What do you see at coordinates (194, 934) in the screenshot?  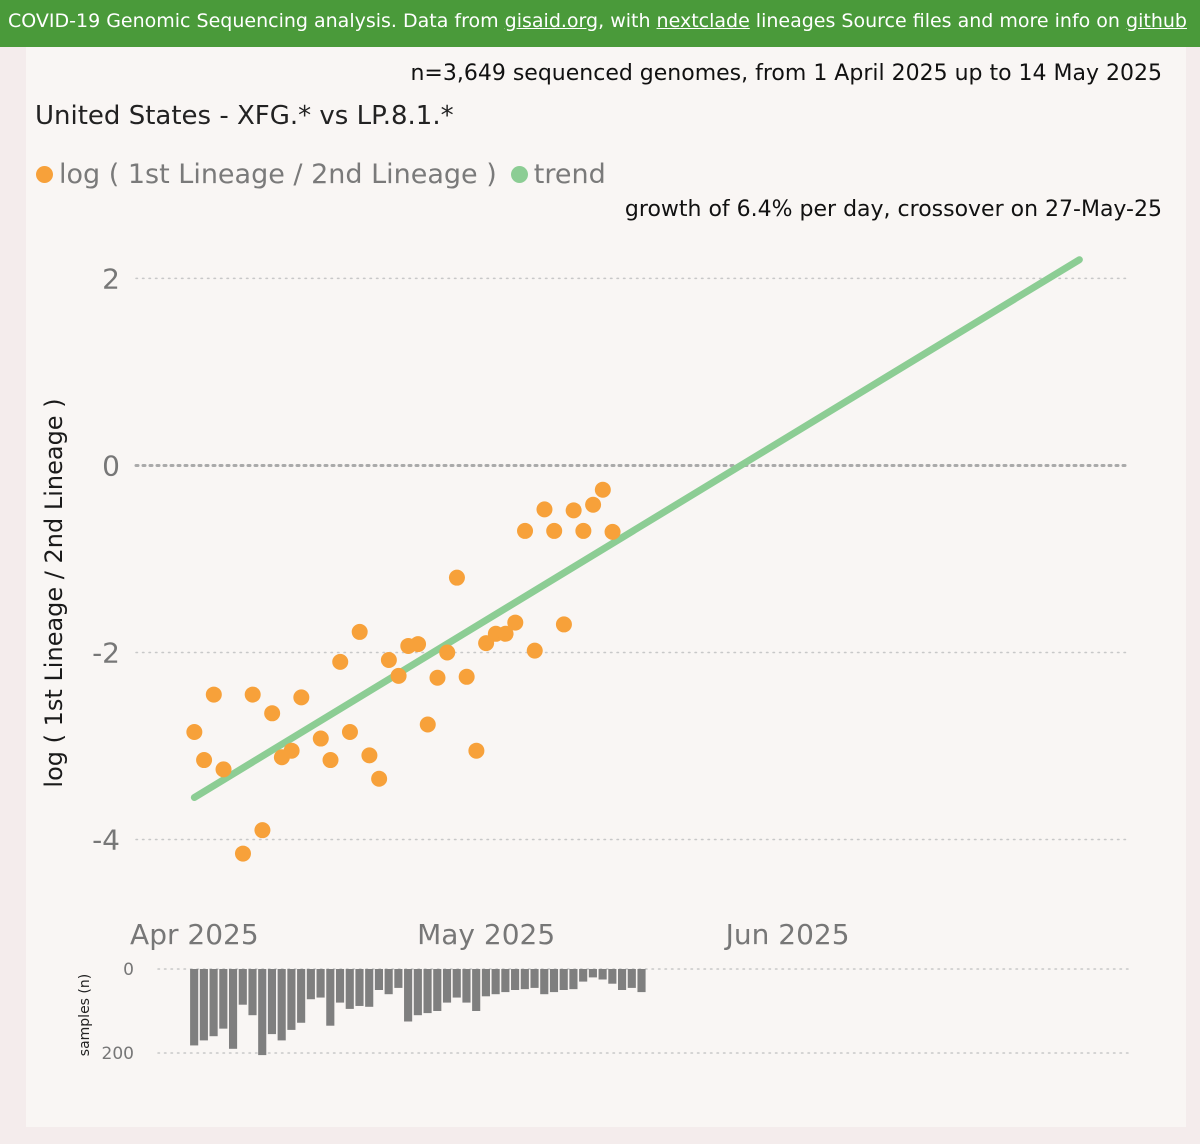 I see `x-tick-label: Apr 2025` at bounding box center [194, 934].